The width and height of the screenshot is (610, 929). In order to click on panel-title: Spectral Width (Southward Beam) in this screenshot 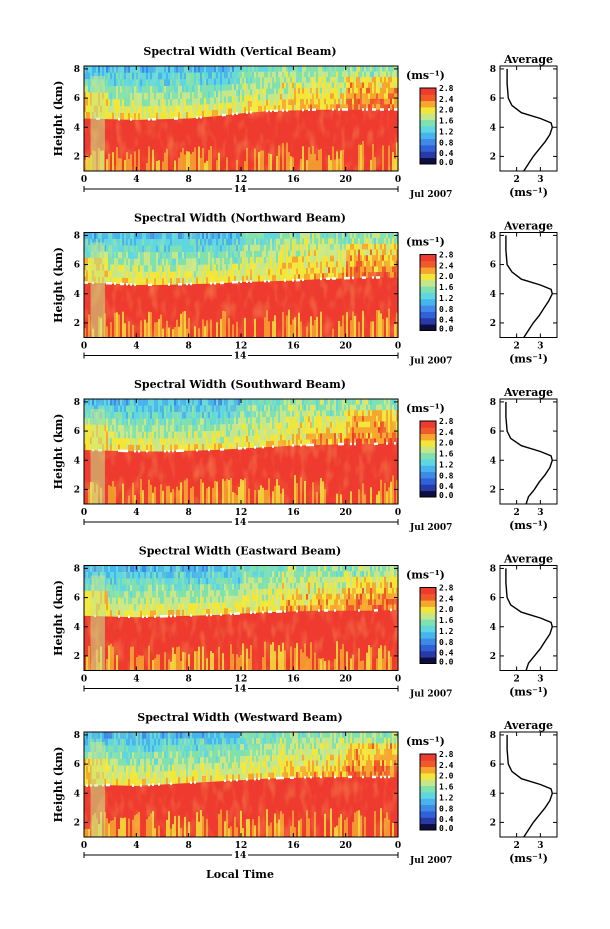, I will do `click(240, 384)`.